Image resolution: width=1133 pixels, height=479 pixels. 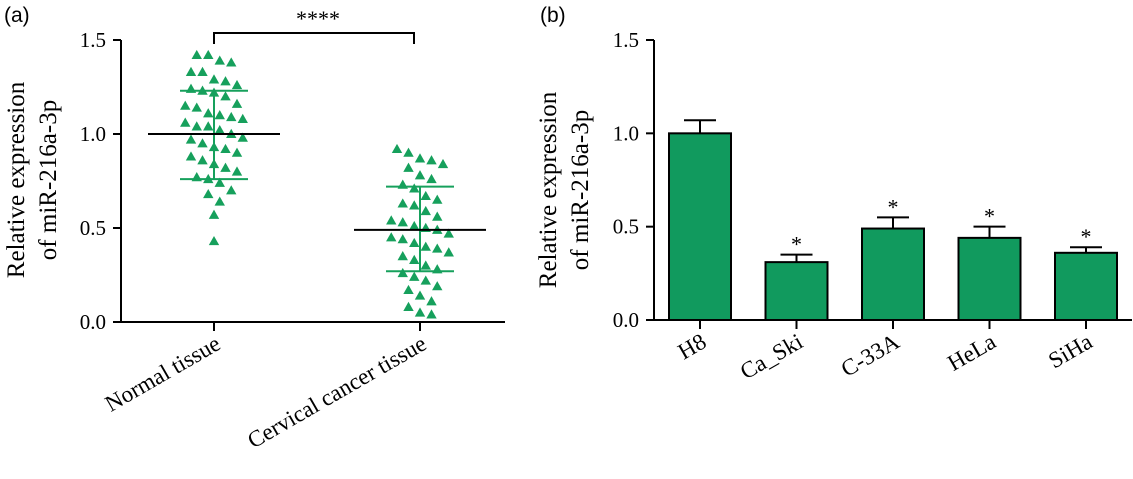 What do you see at coordinates (870, 354) in the screenshot?
I see `panel-b-category-label: C-33A` at bounding box center [870, 354].